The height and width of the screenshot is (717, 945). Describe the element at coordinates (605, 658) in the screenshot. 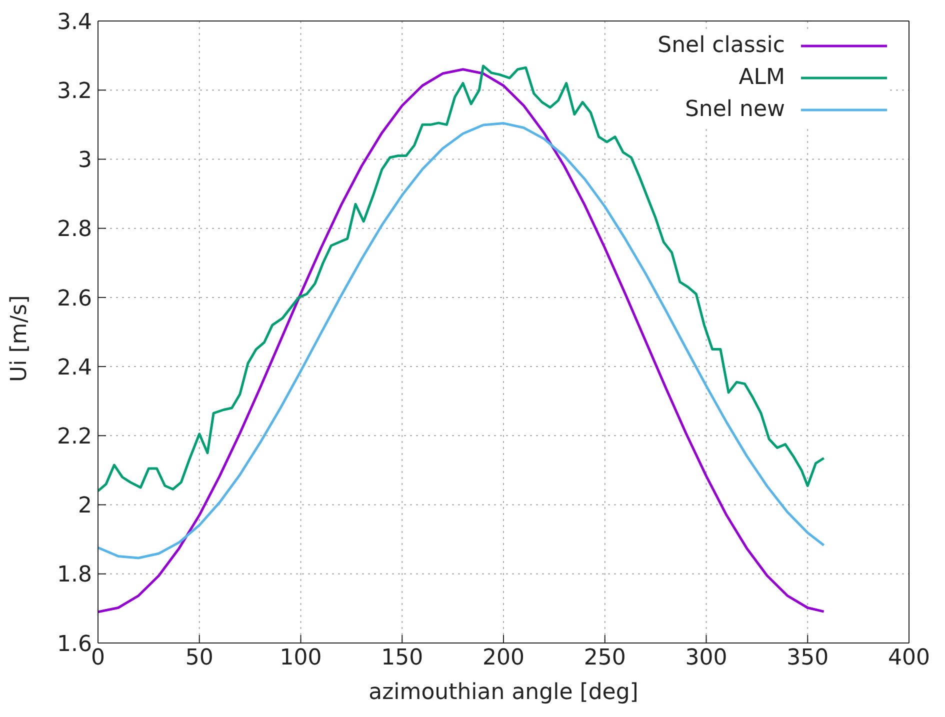

I see `x-tick-label: 250` at that location.